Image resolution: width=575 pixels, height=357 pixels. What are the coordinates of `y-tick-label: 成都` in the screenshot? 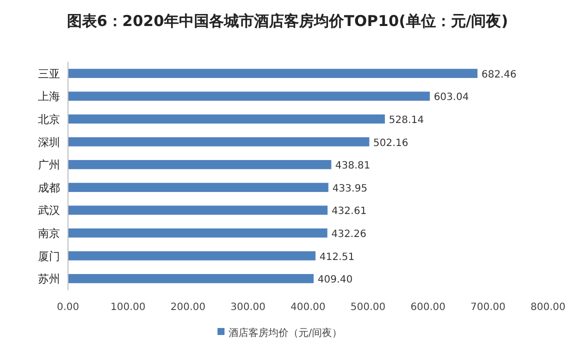 It's located at (49, 187).